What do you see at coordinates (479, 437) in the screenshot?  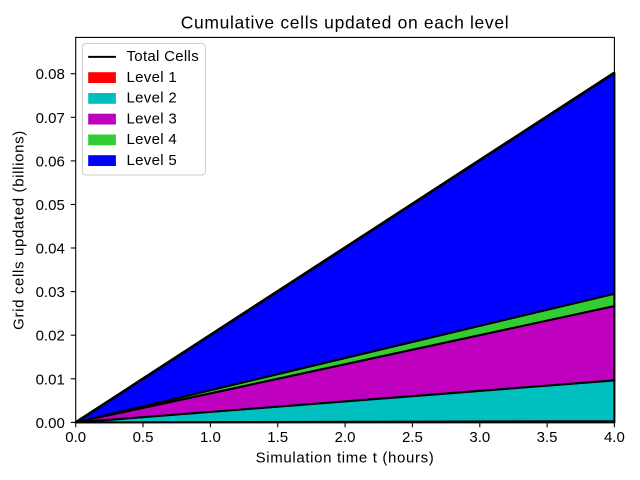 I see `svg-text: 3.0` at bounding box center [479, 437].